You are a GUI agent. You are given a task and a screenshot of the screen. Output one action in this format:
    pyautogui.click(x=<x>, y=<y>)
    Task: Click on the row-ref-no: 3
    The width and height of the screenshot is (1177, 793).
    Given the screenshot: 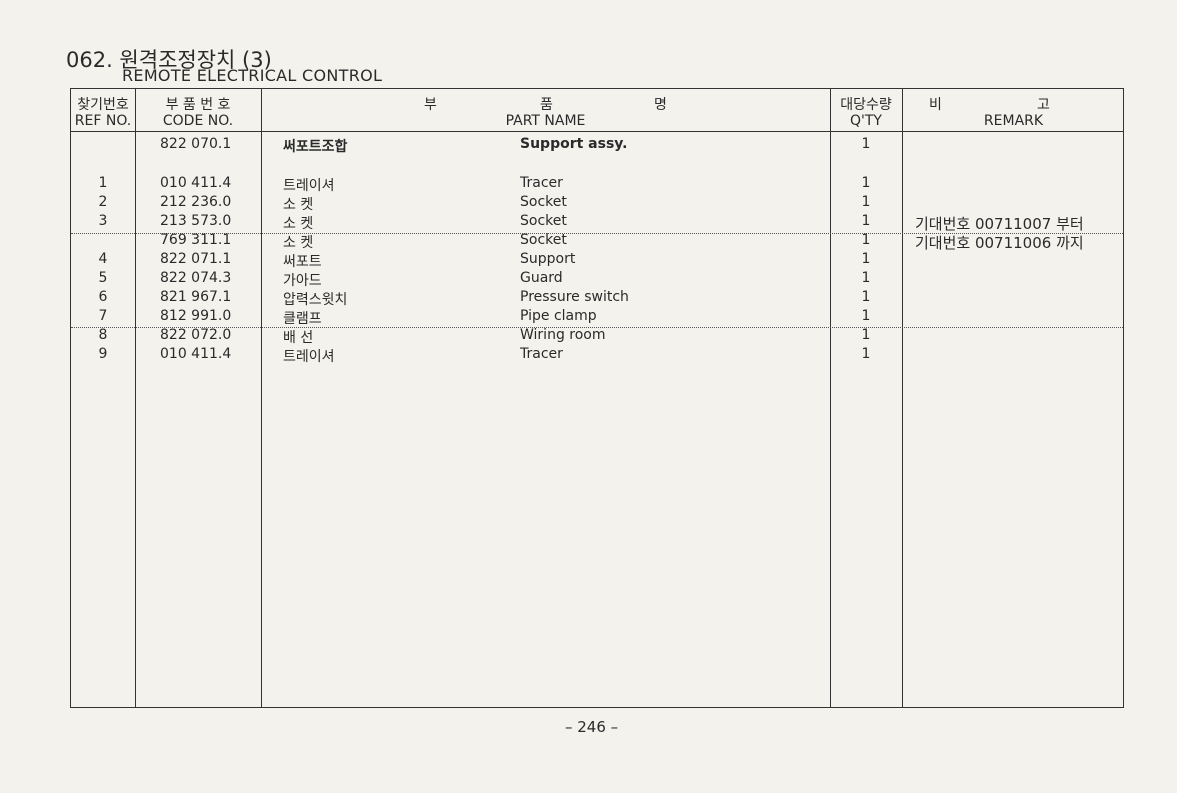 What is the action you would take?
    pyautogui.click(x=103, y=221)
    